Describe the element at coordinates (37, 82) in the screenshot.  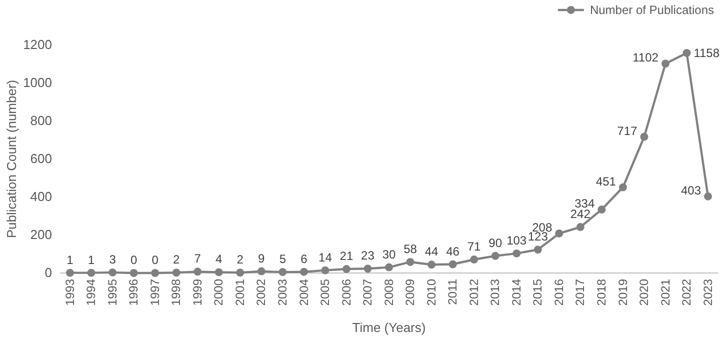
I see `y-tick-label: 1000` at that location.